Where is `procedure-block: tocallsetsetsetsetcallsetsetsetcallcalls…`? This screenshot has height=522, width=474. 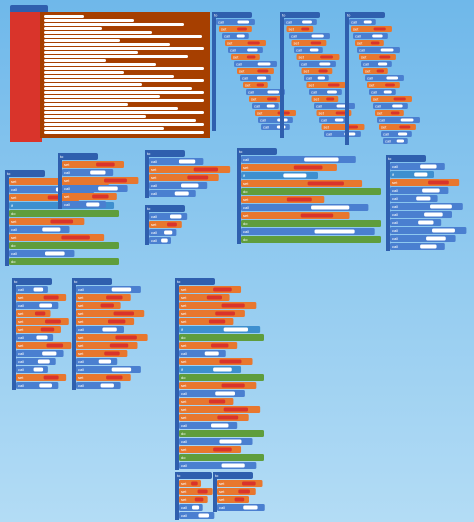 procedure-block: tocallsetsetsetsetcallsetsetsetcallcalls… is located at coordinates (110, 334).